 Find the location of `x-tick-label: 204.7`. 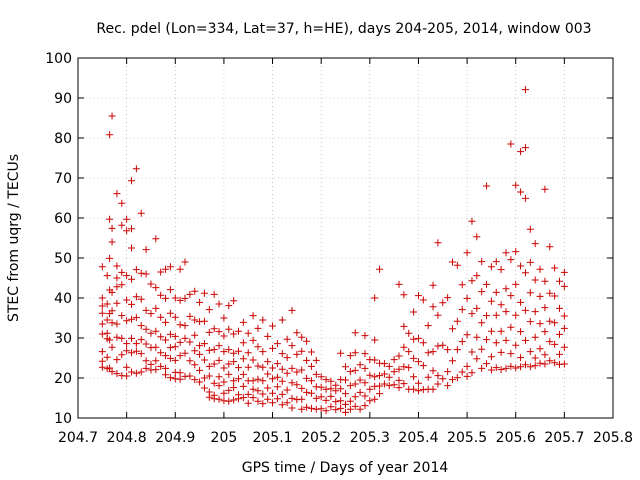

x-tick-label: 204.7 is located at coordinates (78, 438).